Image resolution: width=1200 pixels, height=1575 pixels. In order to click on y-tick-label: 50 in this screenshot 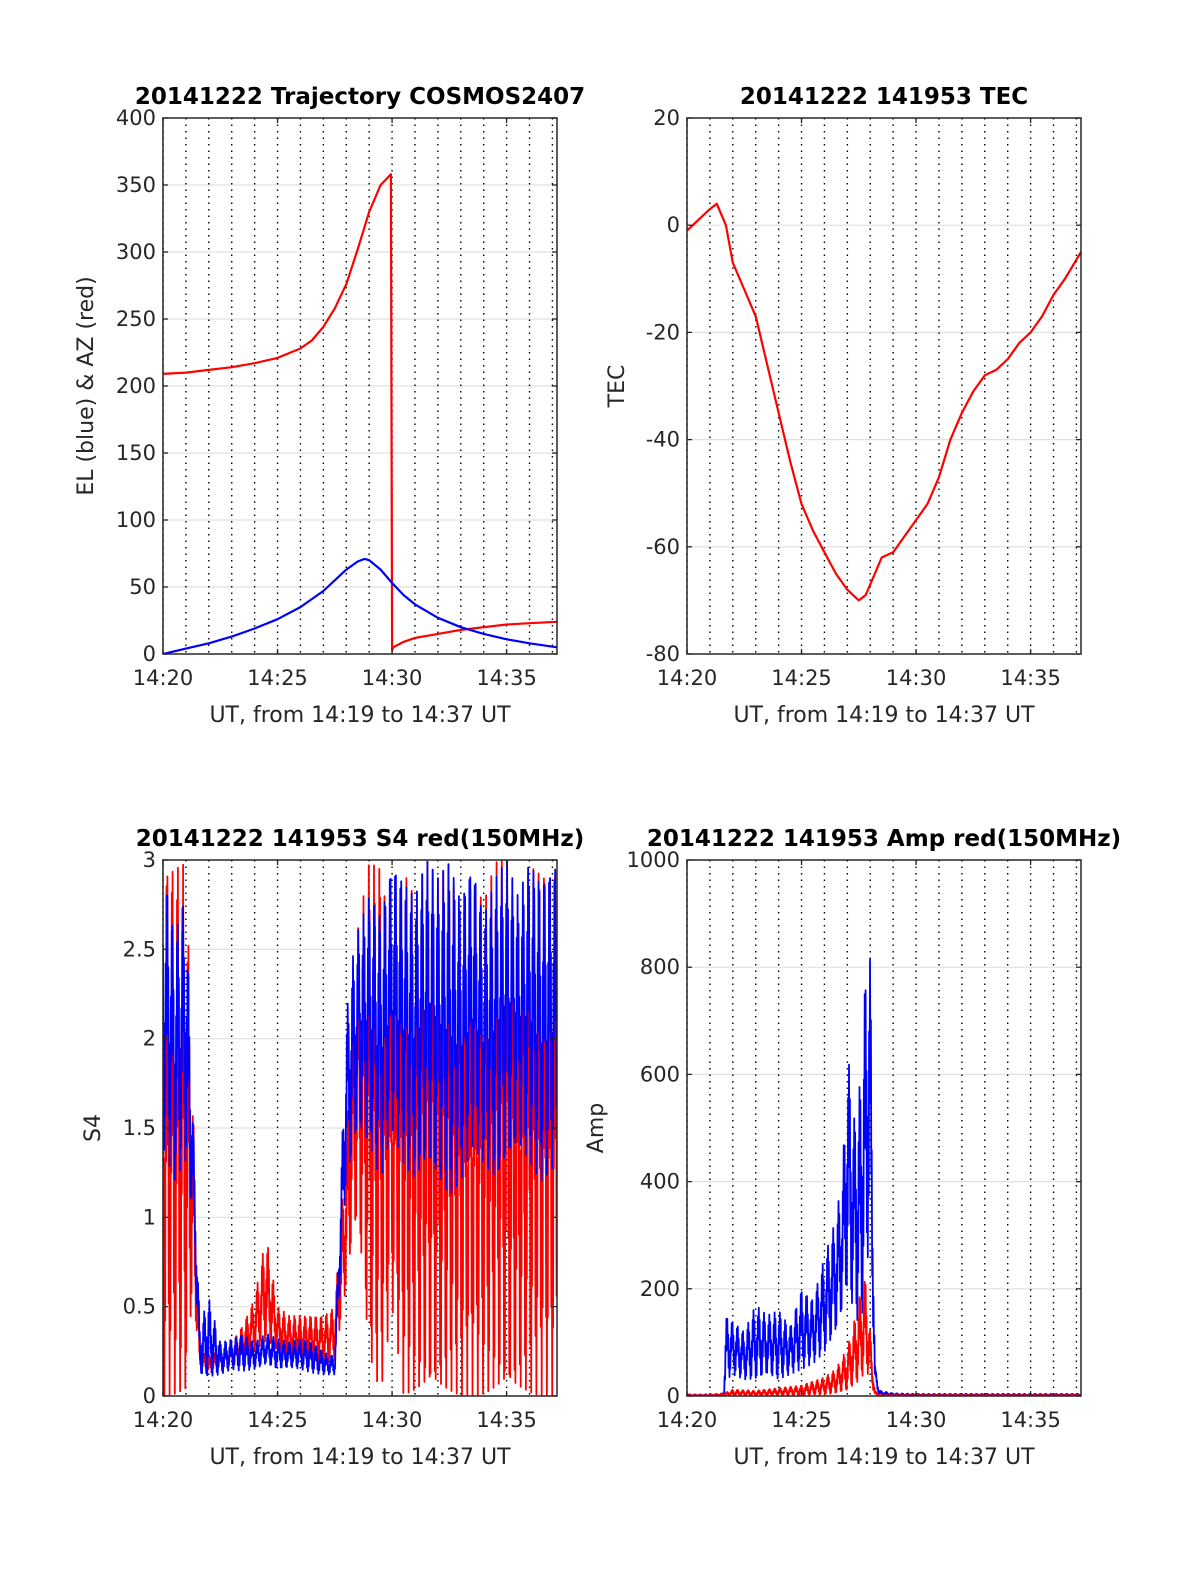, I will do `click(142, 587)`.